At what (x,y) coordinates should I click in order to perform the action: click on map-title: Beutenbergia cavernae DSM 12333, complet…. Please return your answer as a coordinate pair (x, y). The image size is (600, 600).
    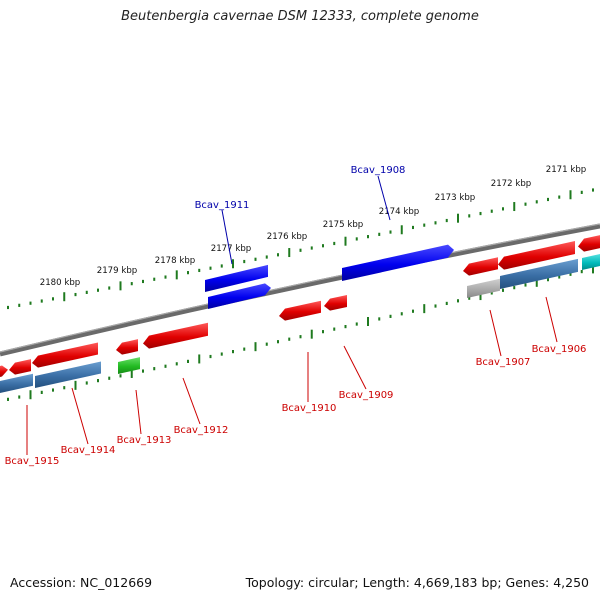
    Looking at the image, I should click on (300, 16).